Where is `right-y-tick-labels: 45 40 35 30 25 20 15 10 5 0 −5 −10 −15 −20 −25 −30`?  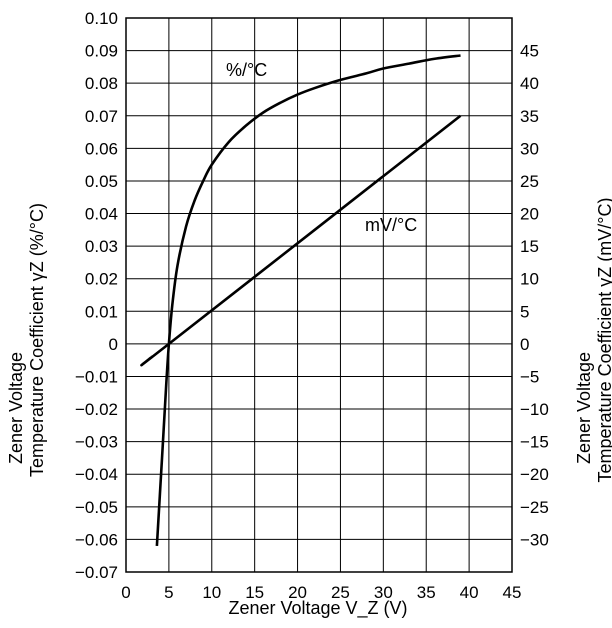
right-y-tick-labels: 45 40 35 30 25 20 15 10 5 0 −5 −10 −15 −20 −25 −30 is located at coordinates (534, 296).